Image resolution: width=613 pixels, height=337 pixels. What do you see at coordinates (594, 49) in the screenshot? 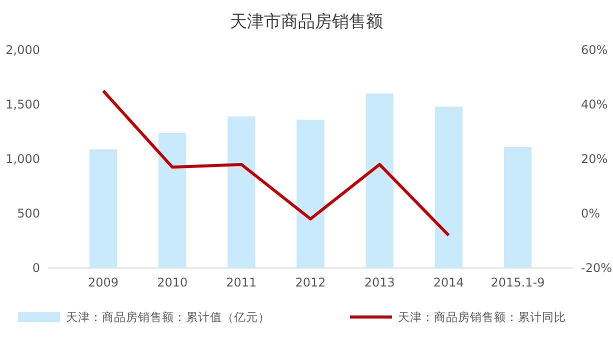
I see `y2-tick-label: 60%` at bounding box center [594, 49].